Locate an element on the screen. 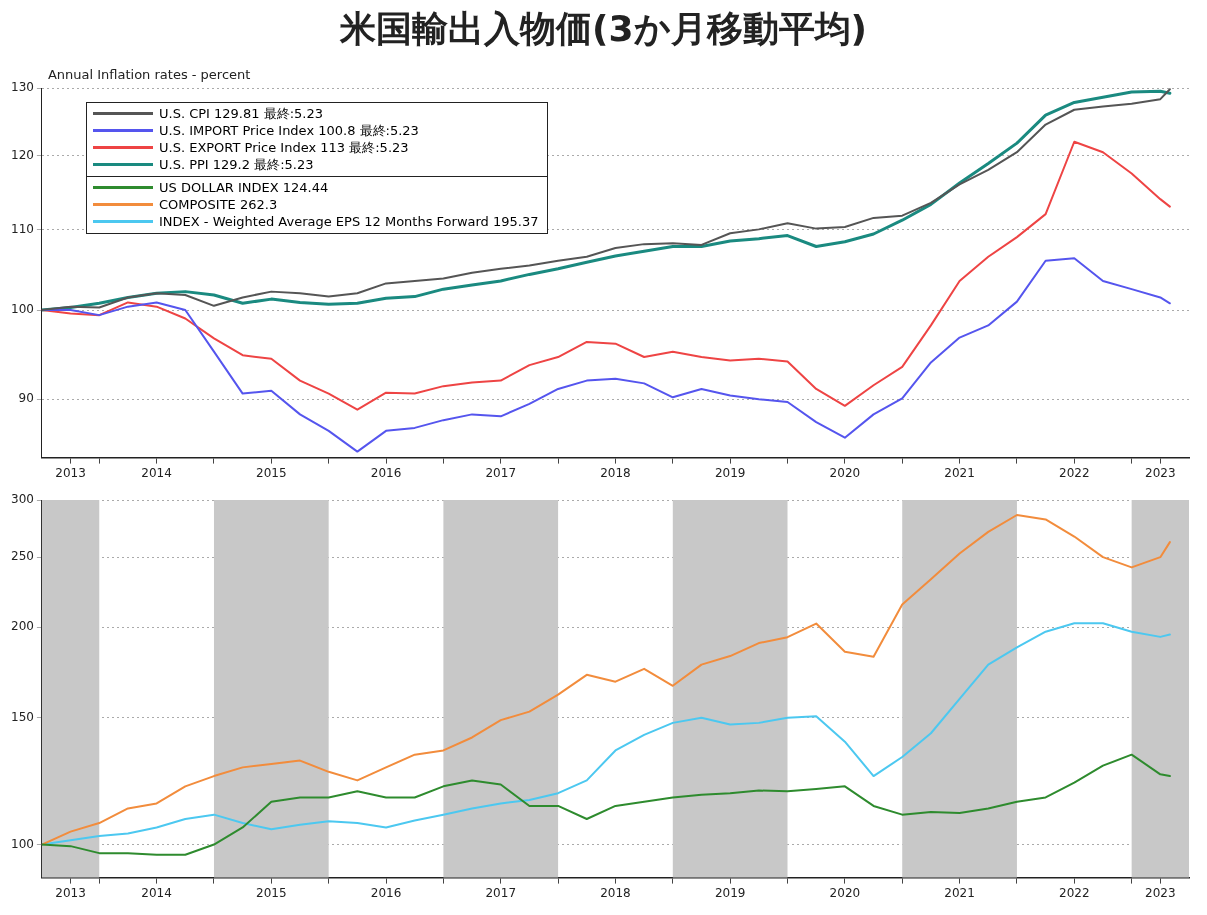 The width and height of the screenshot is (1207, 915). y-tick-label: 110 is located at coordinates (22, 228).